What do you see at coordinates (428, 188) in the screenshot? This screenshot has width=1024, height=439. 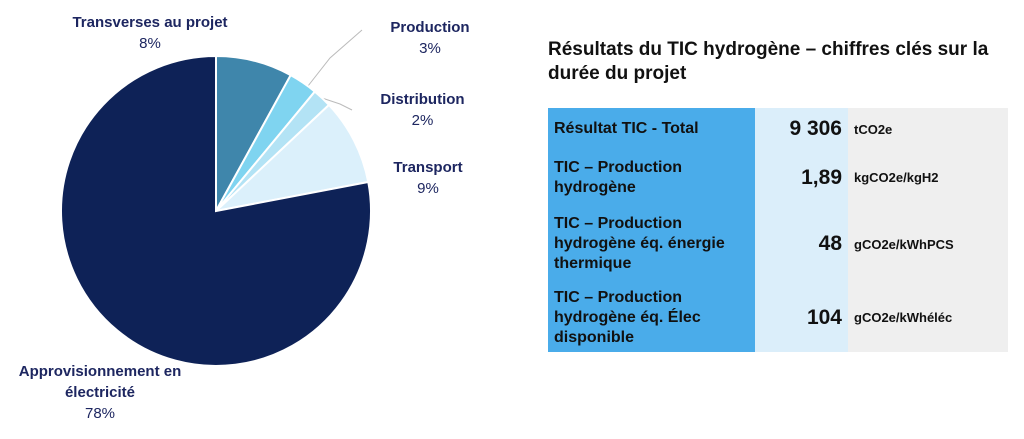 I see `percent-label: 9%` at bounding box center [428, 188].